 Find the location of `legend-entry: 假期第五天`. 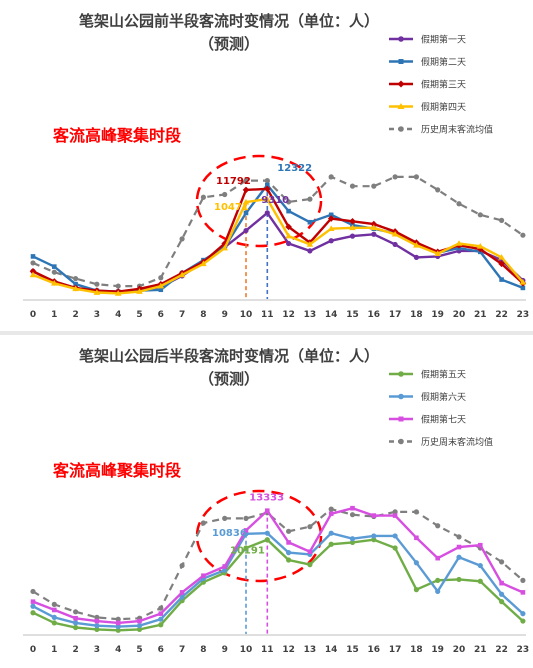

legend-entry: 假期第五天 is located at coordinates (427, 375).